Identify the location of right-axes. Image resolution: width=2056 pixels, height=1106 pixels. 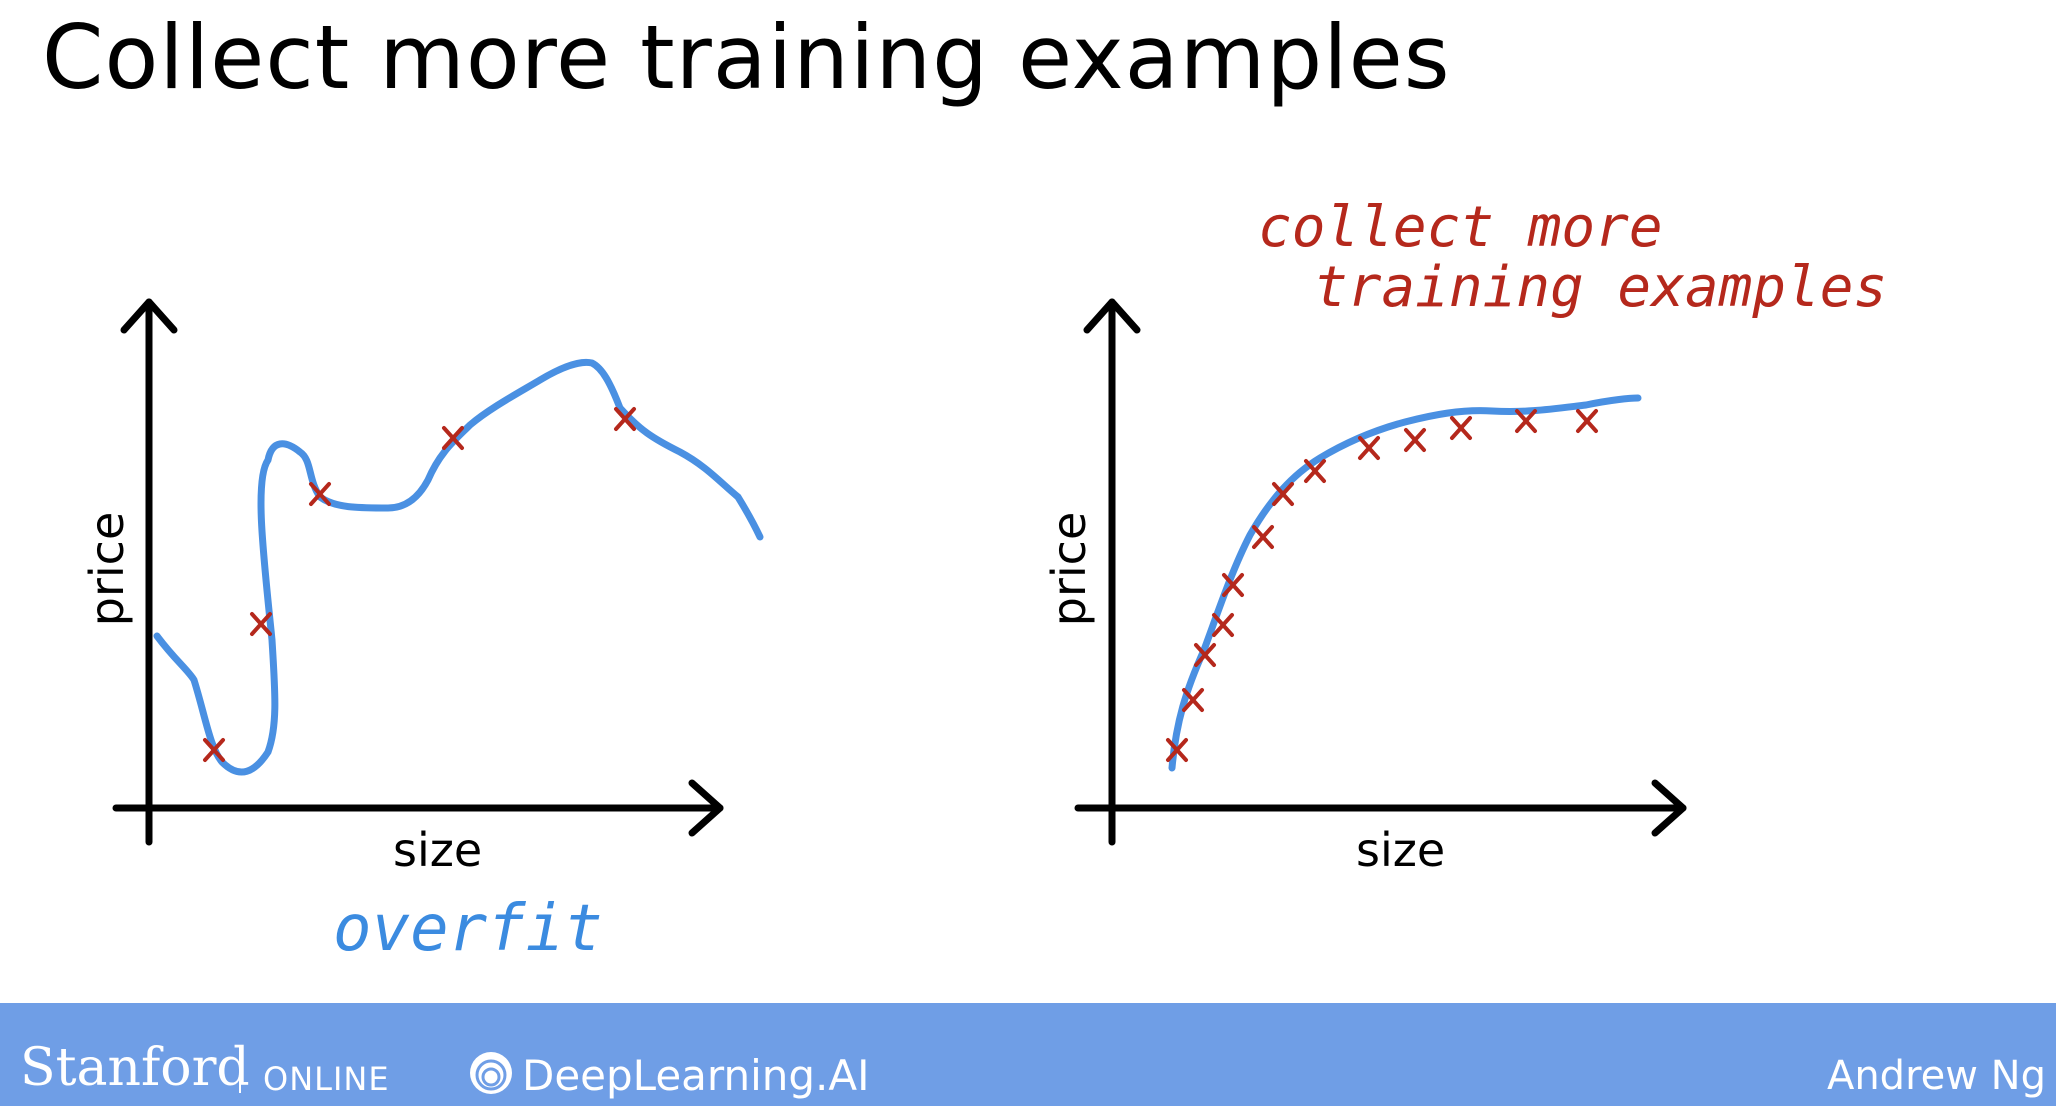
(1380, 572).